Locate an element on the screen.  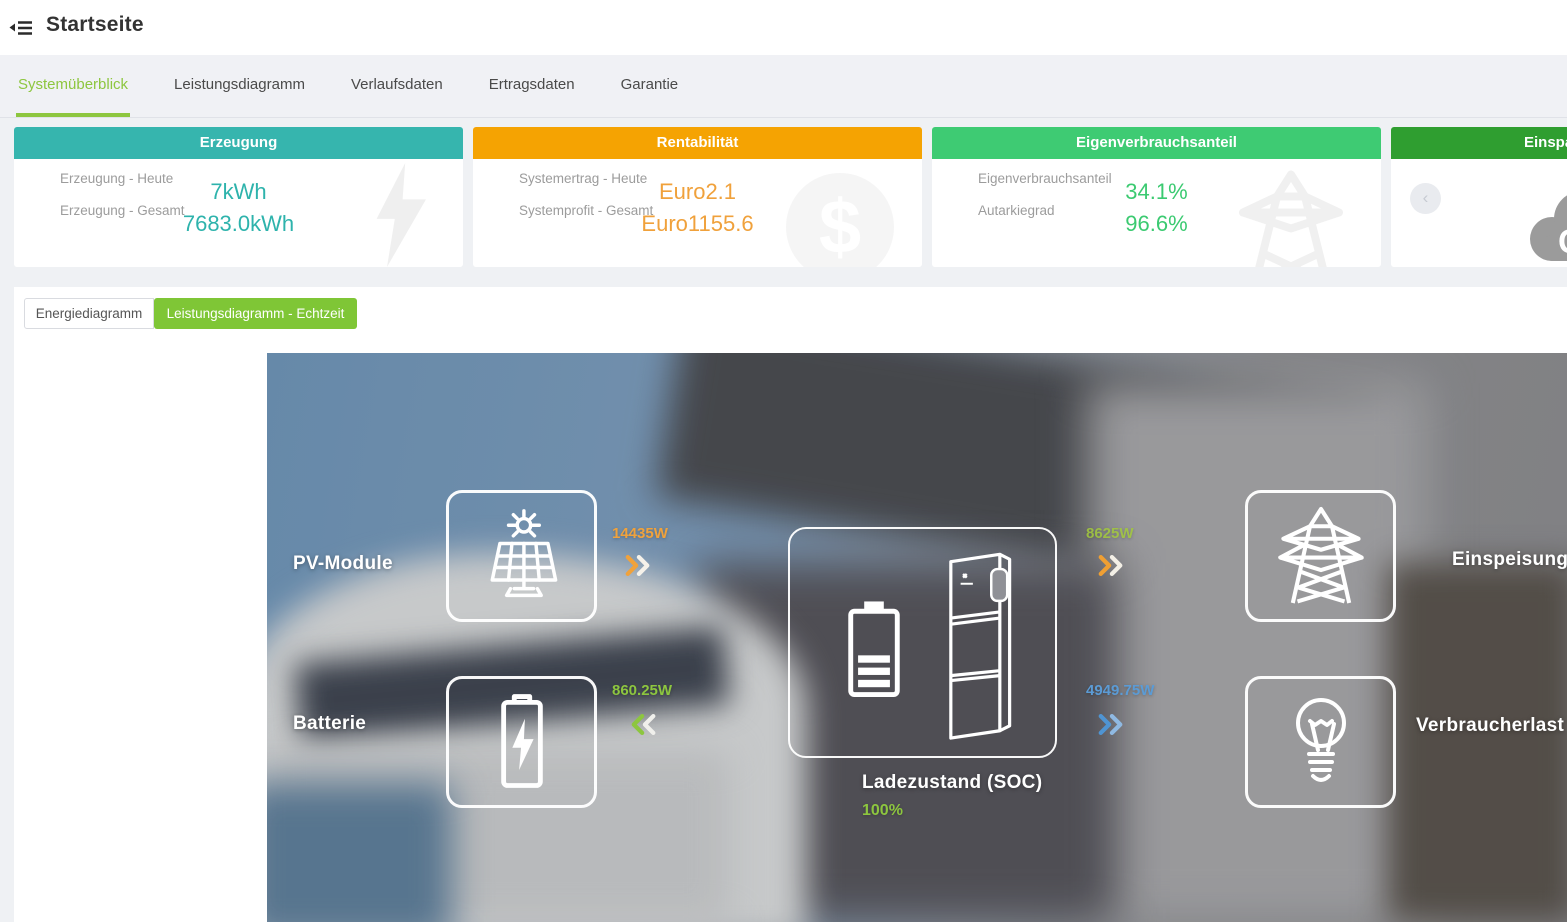
soc-value: 100% is located at coordinates (882, 810).